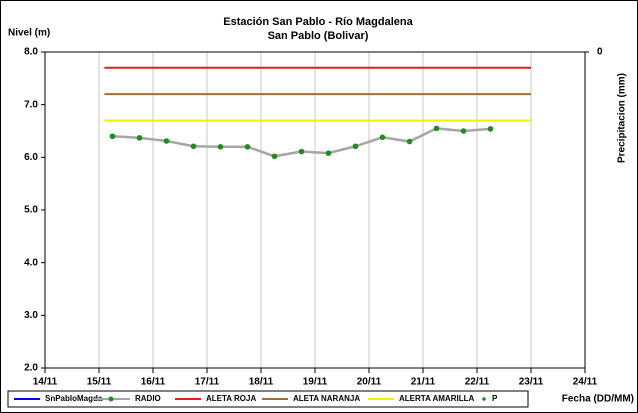  I want to click on legend-swatch, so click(484, 399).